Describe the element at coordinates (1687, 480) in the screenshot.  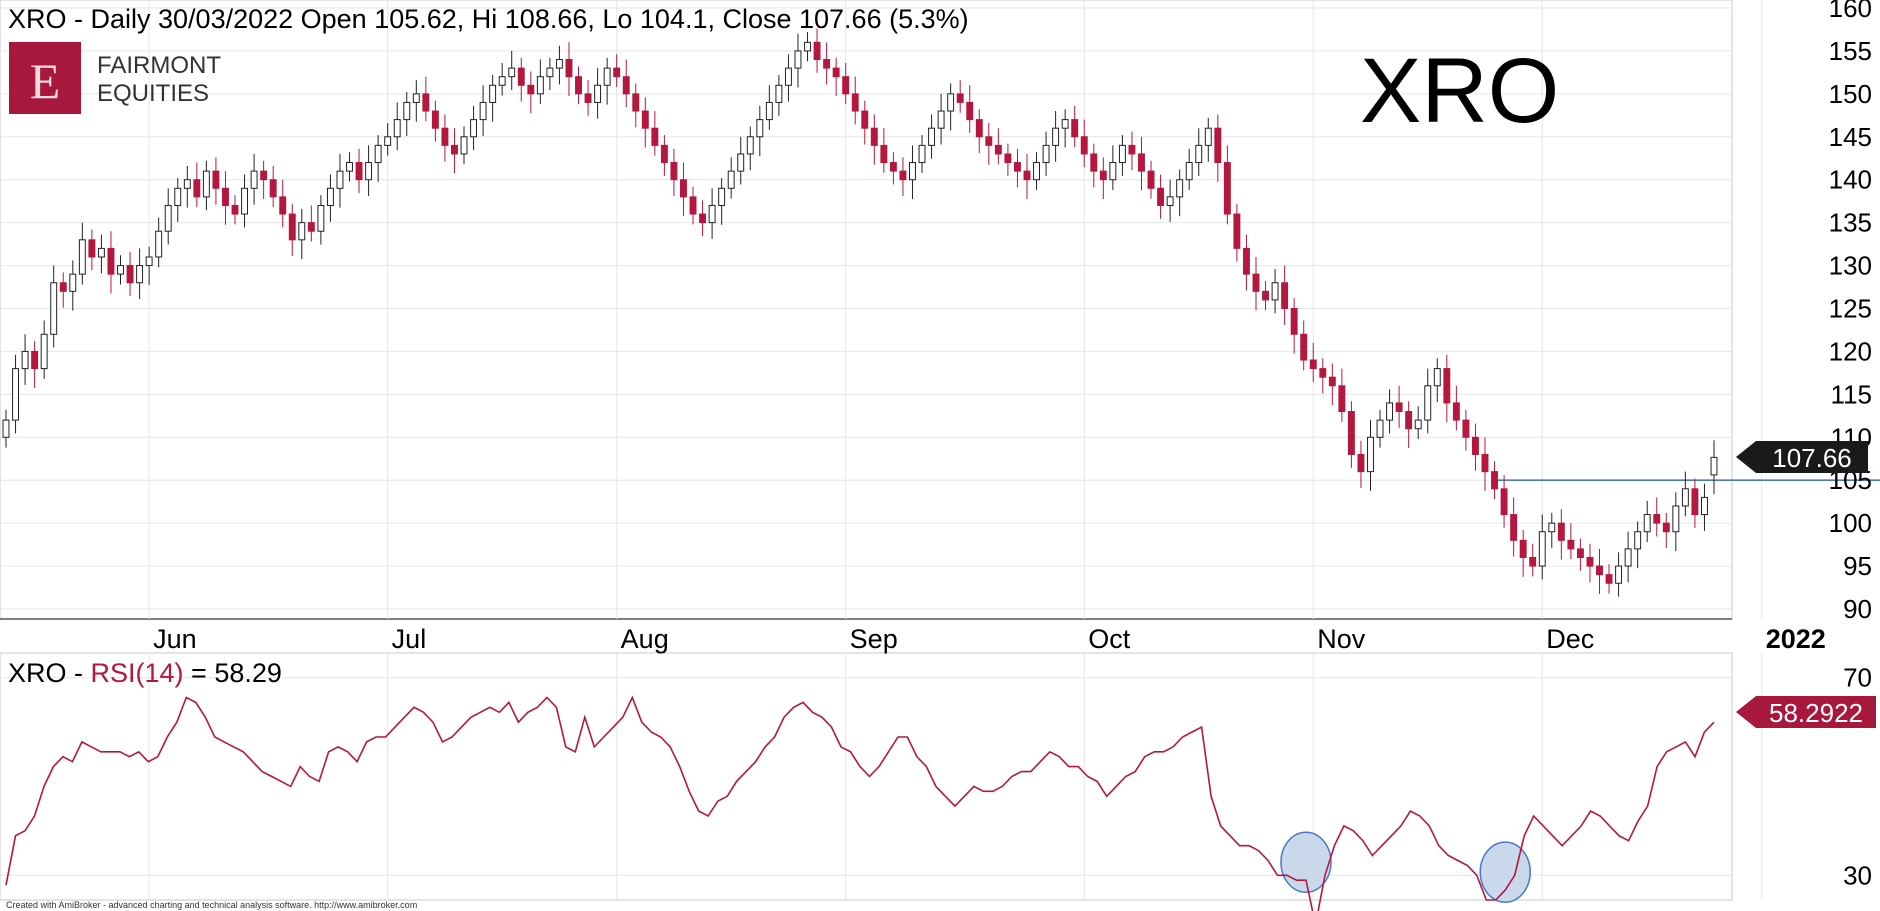
I see `support-lines` at that location.